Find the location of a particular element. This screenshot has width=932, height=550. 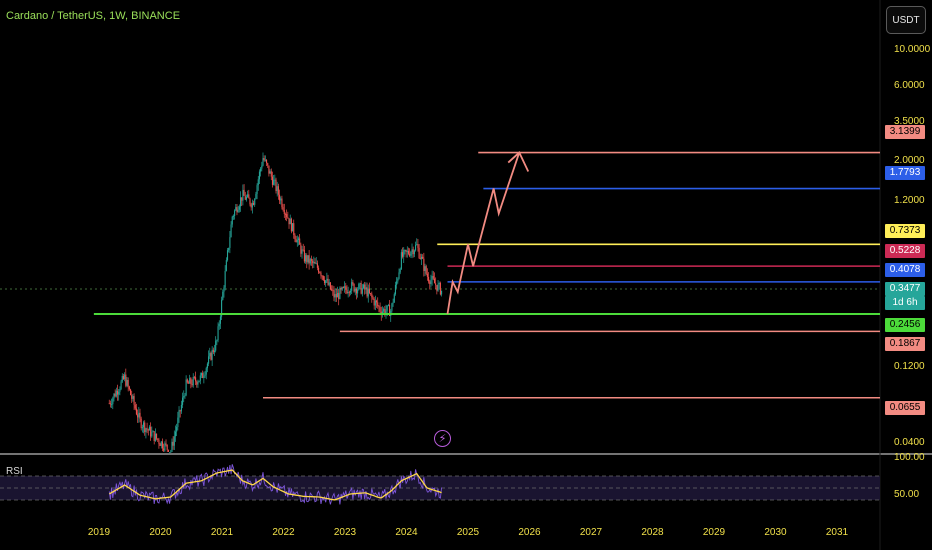

x-tick-label: 2021 is located at coordinates (222, 532).